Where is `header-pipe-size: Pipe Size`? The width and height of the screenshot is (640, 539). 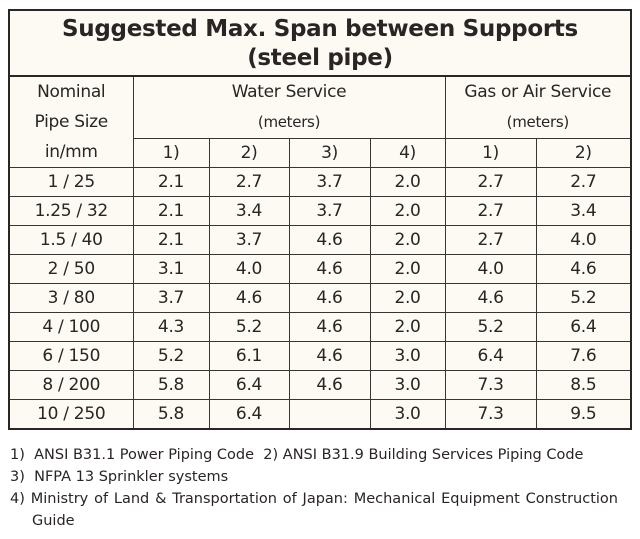
header-pipe-size: Pipe Size is located at coordinates (71, 122).